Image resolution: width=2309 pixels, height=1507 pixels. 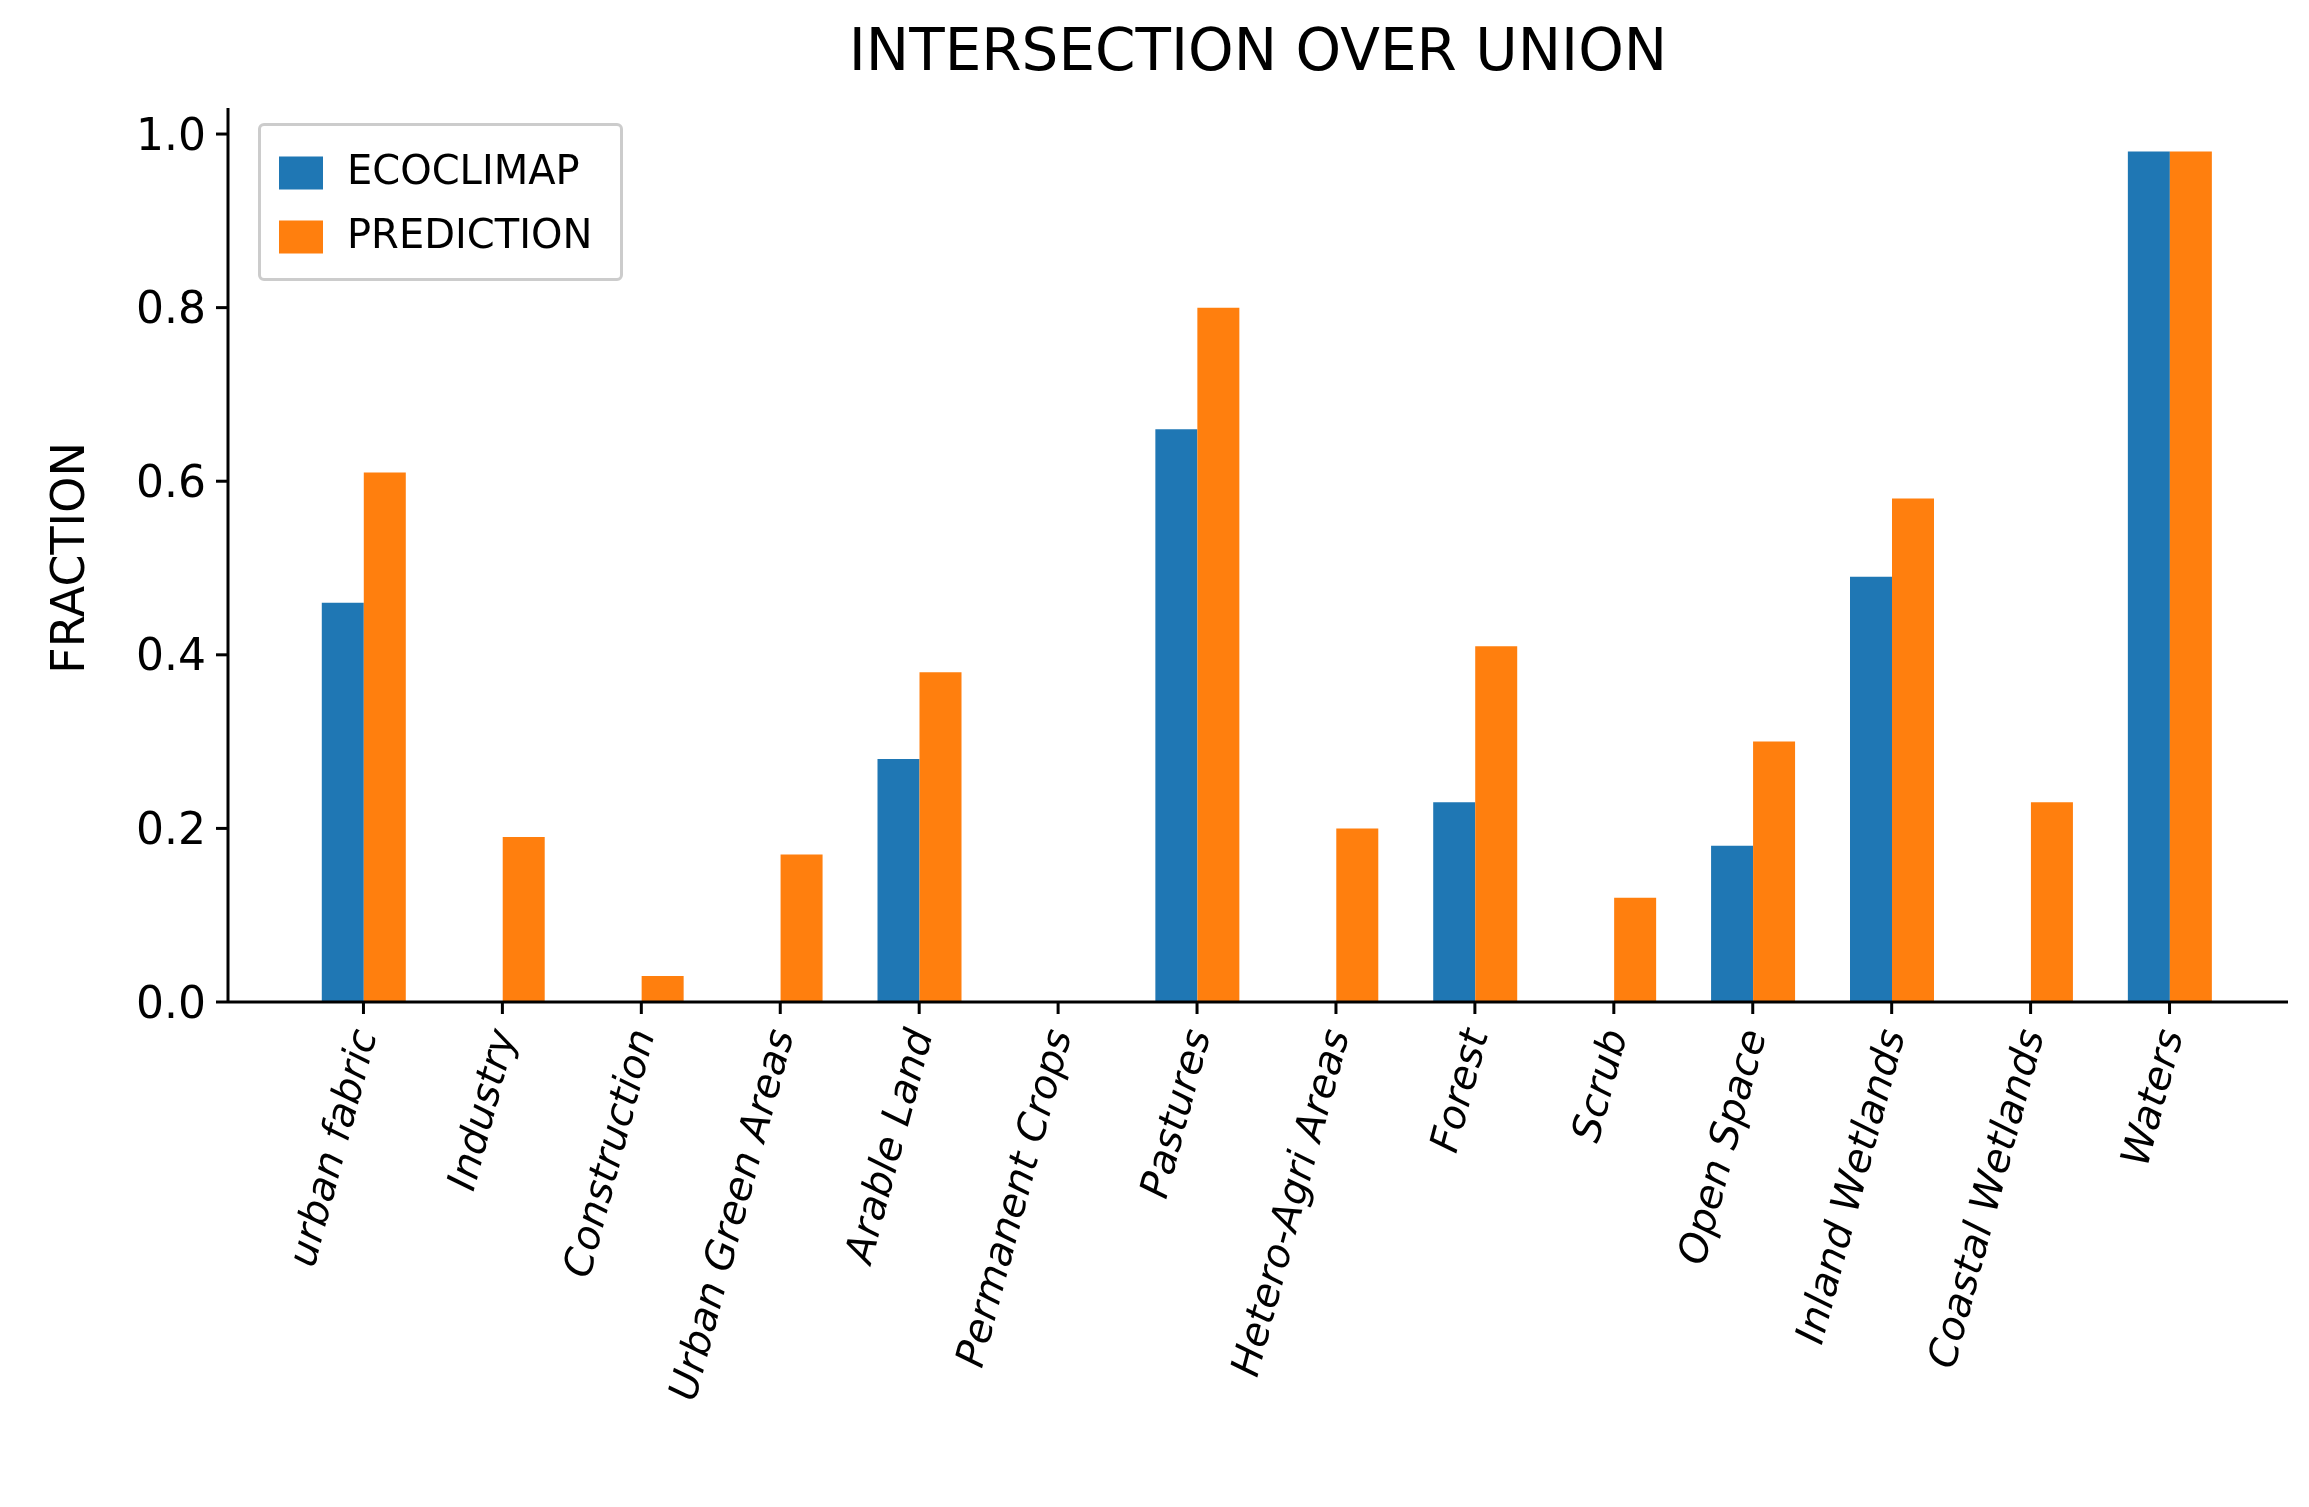 I want to click on chart-title: INTERSECTION OVER UNION, so click(x=1258, y=50).